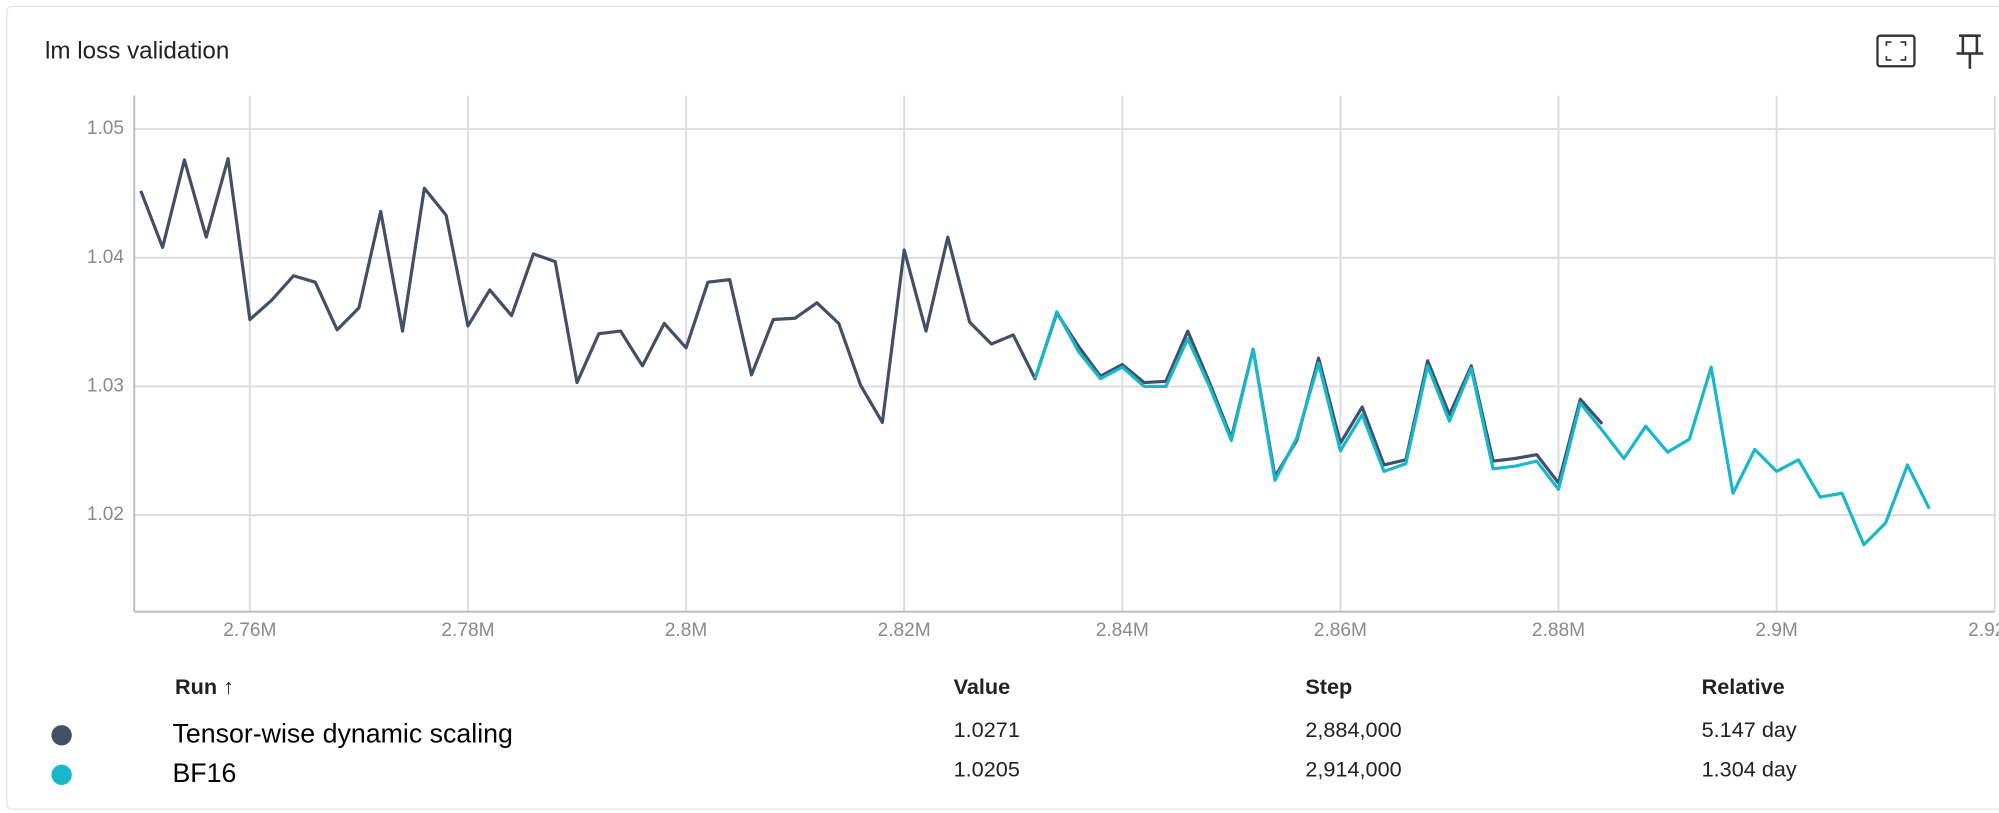  I want to click on run-cell: 1.304 day, so click(1749, 769).